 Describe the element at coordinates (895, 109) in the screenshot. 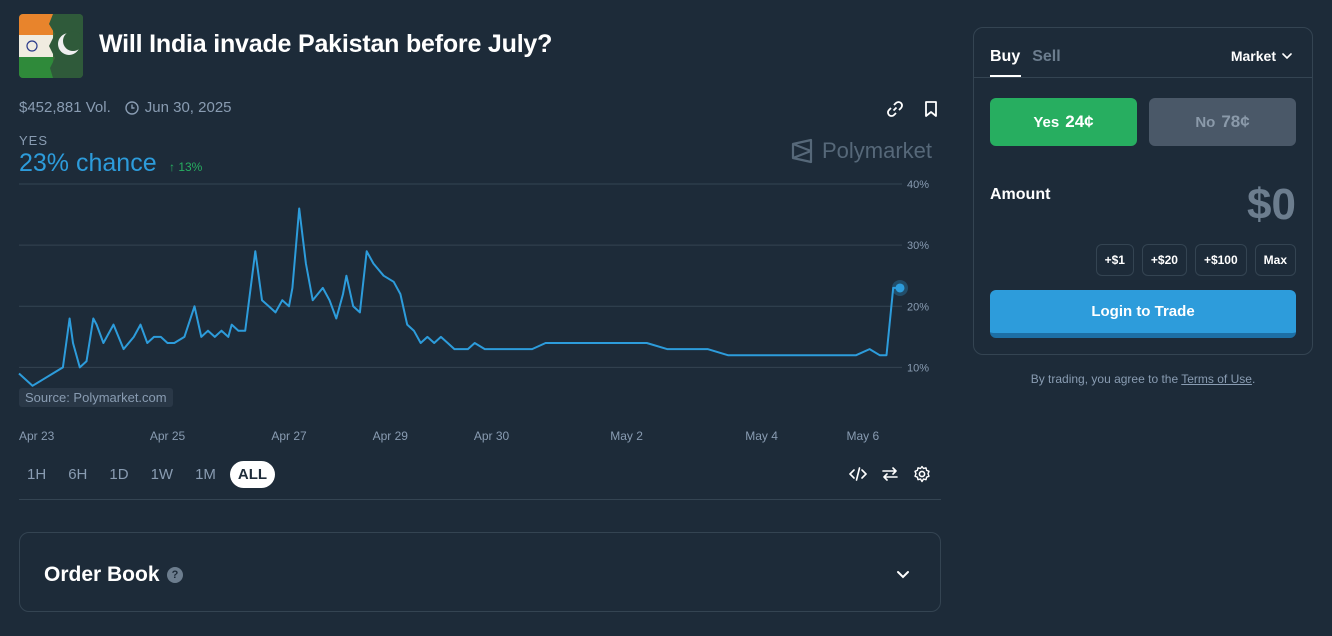

I see `link-icon` at that location.